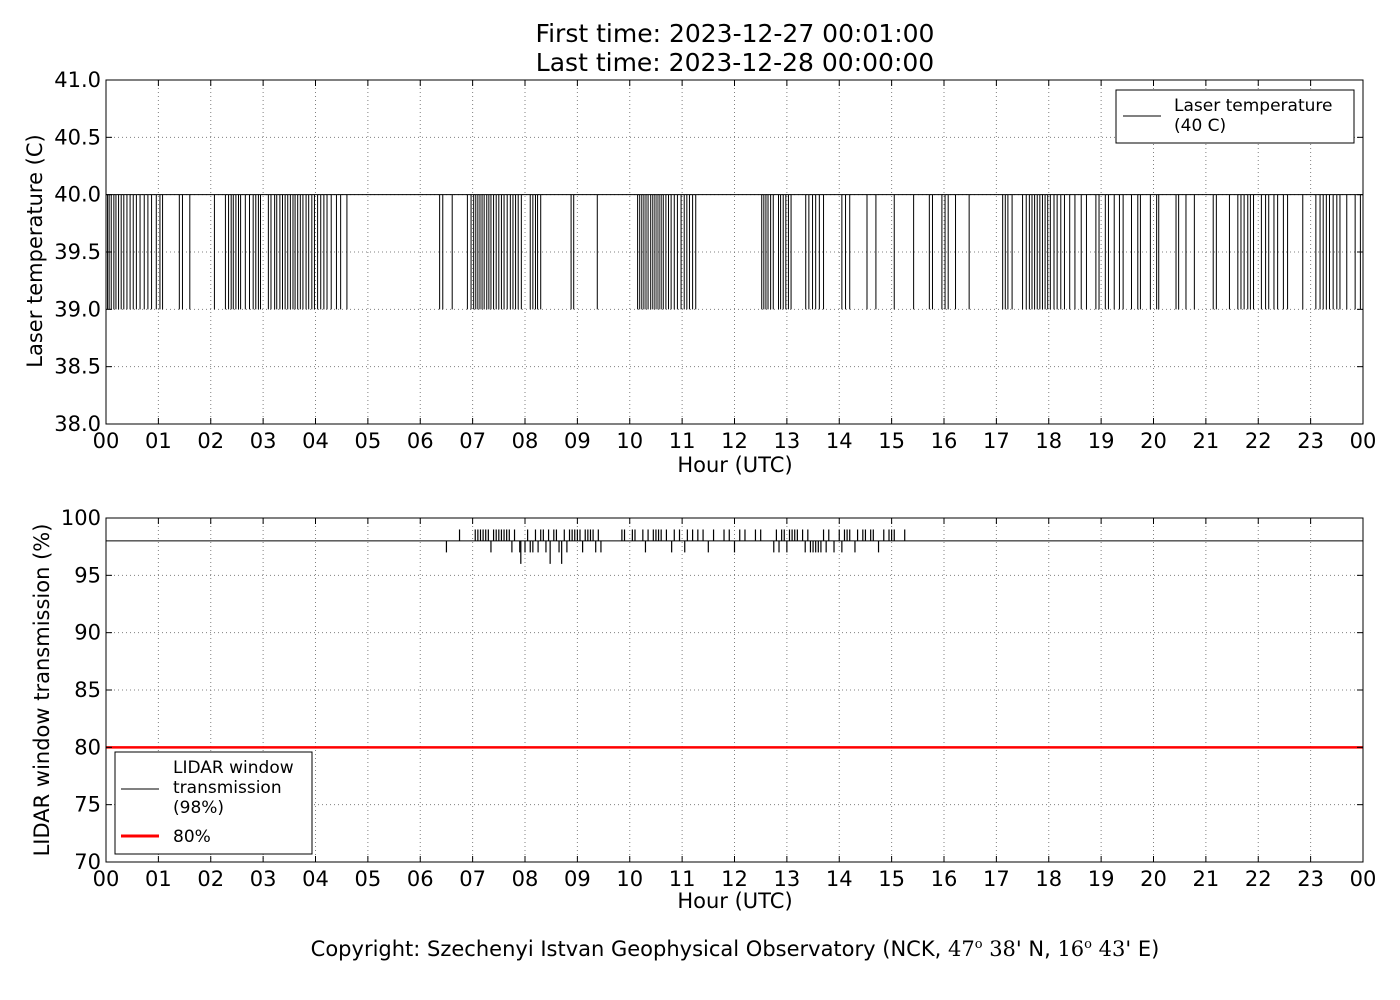 This screenshot has height=1000, width=1400. What do you see at coordinates (87, 690) in the screenshot?
I see `y-tick-label: 85` at bounding box center [87, 690].